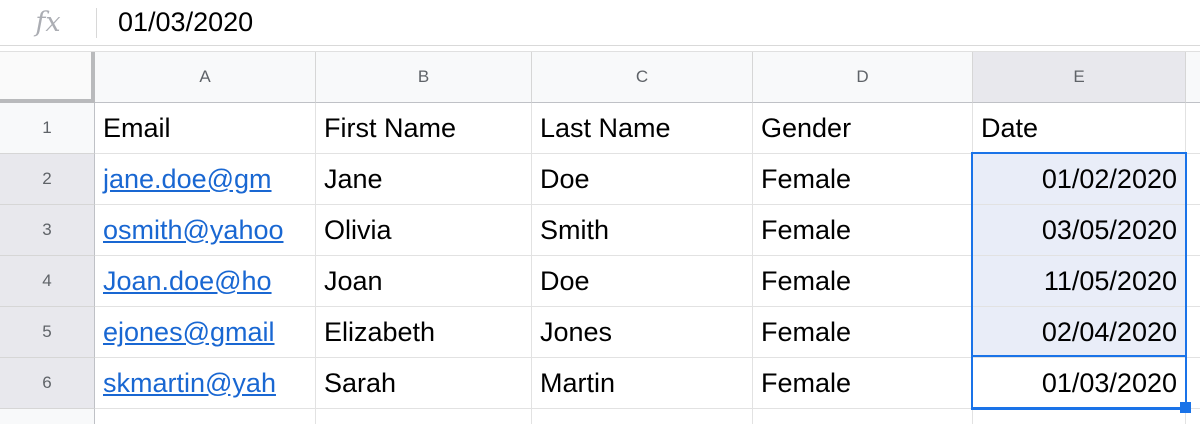 This screenshot has width=1200, height=424. What do you see at coordinates (1193, 230) in the screenshot?
I see `cell-f3` at bounding box center [1193, 230].